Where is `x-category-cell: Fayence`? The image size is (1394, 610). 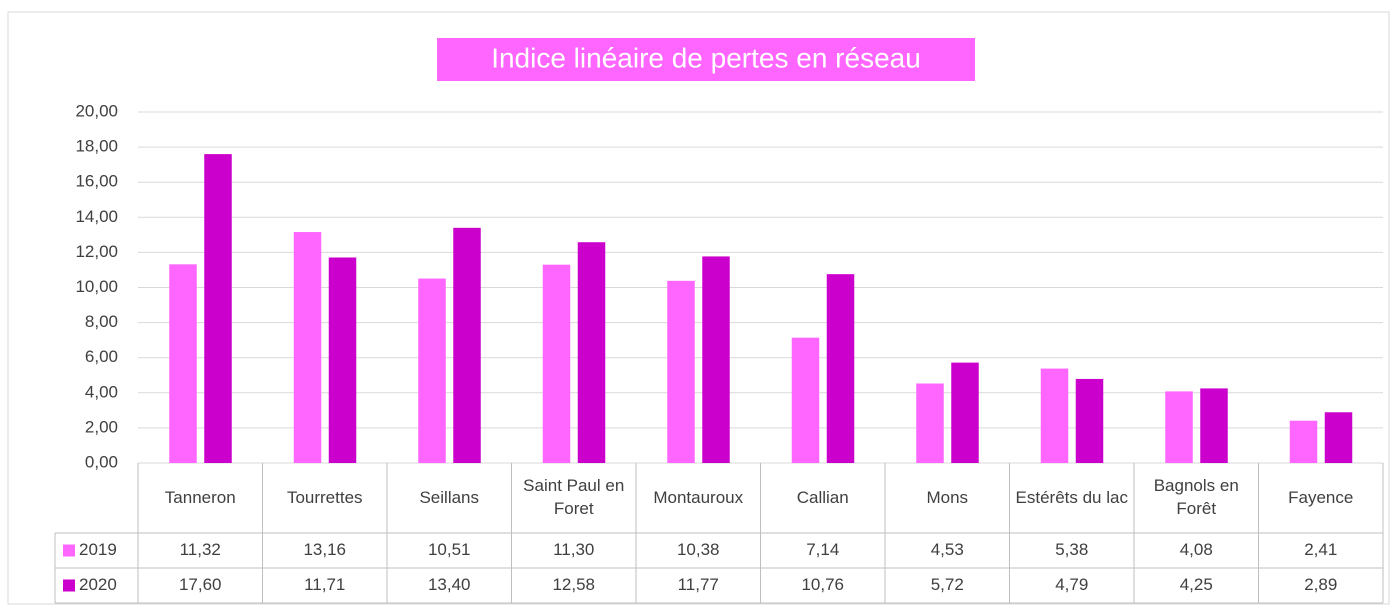 x-category-cell: Fayence is located at coordinates (1321, 497).